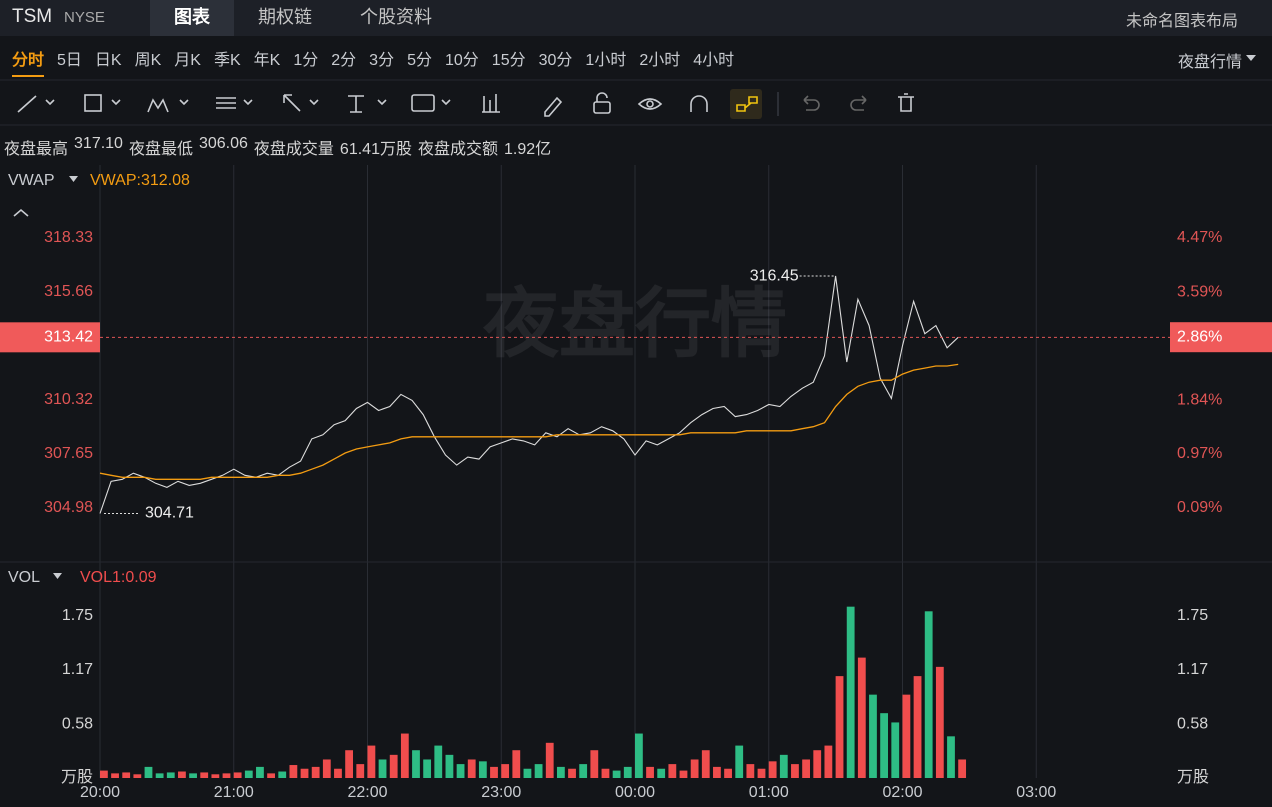  What do you see at coordinates (108, 60) in the screenshot?
I see `period: 日K` at bounding box center [108, 60].